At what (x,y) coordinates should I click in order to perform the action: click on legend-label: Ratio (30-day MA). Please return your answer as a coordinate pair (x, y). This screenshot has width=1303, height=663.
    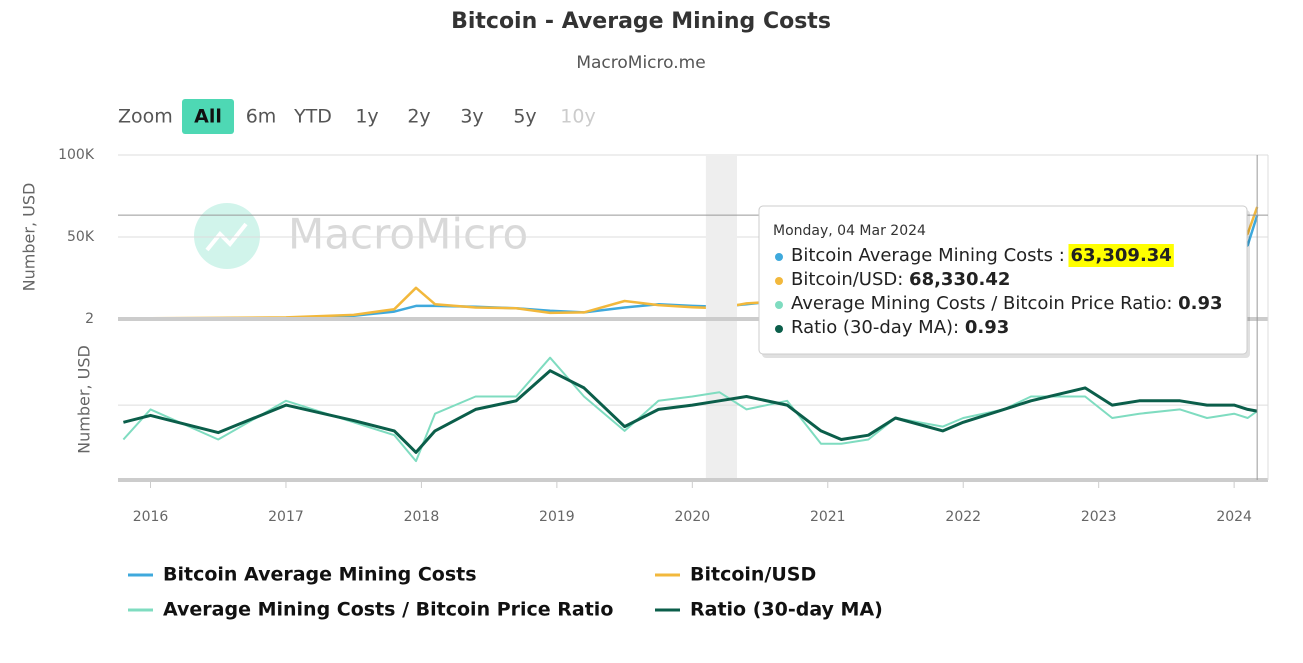
    Looking at the image, I should click on (786, 610).